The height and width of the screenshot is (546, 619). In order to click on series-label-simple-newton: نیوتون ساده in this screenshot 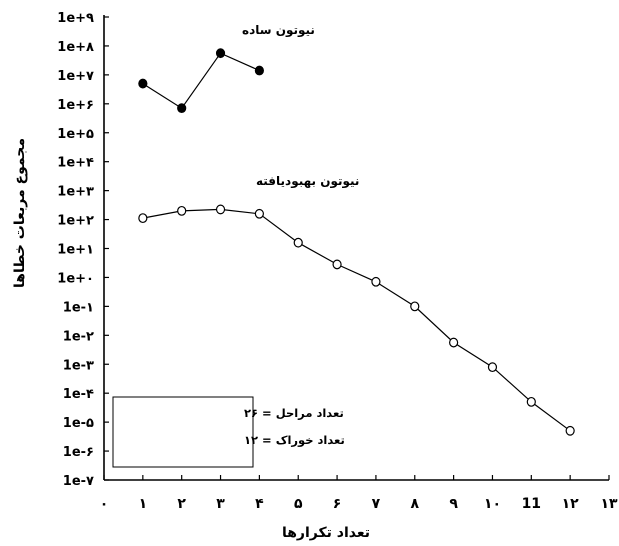, I will do `click(278, 30)`.